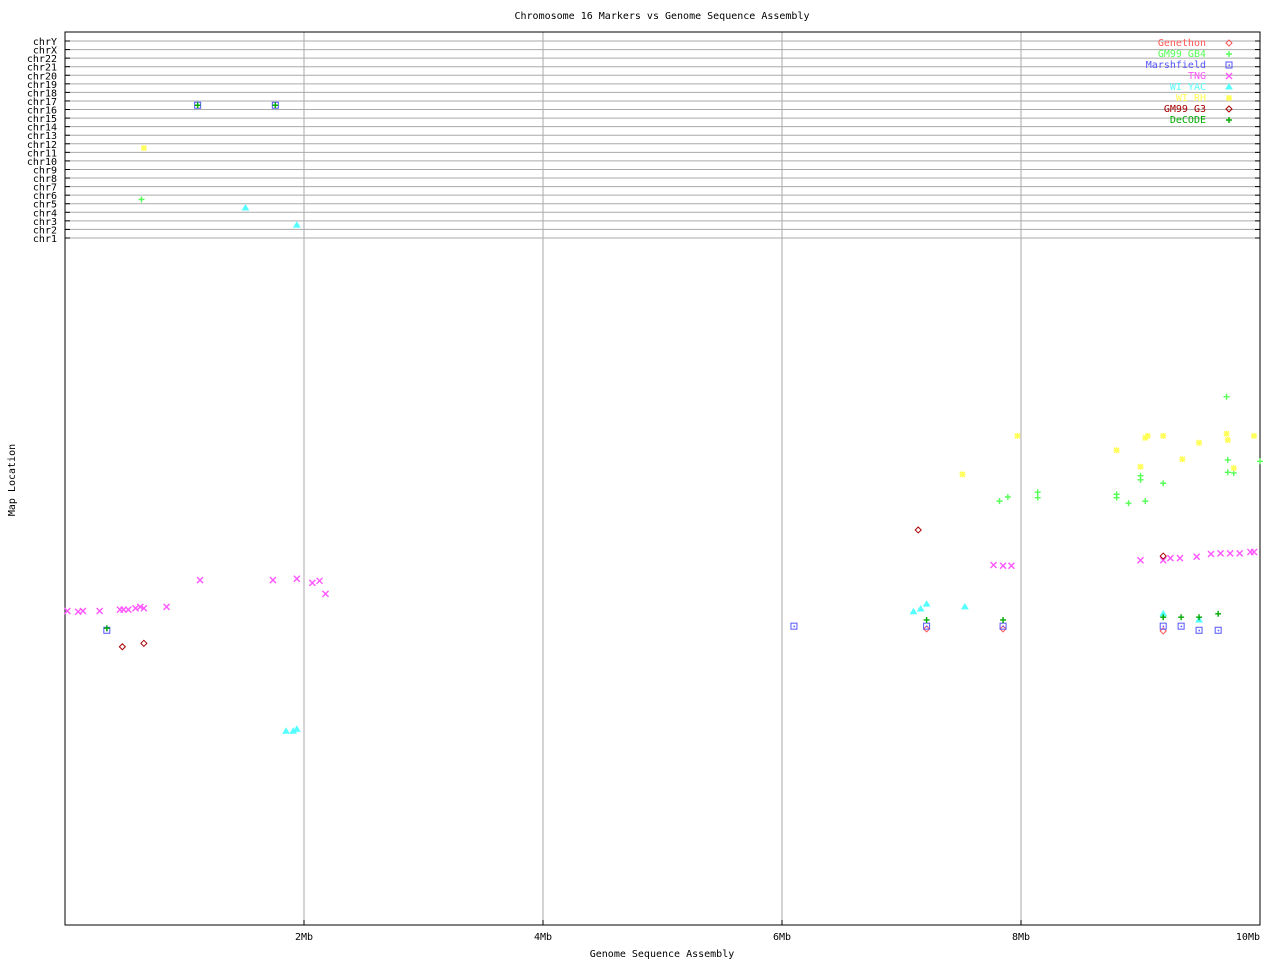  What do you see at coordinates (1182, 54) in the screenshot?
I see `legend-label: GM99 GB4` at bounding box center [1182, 54].